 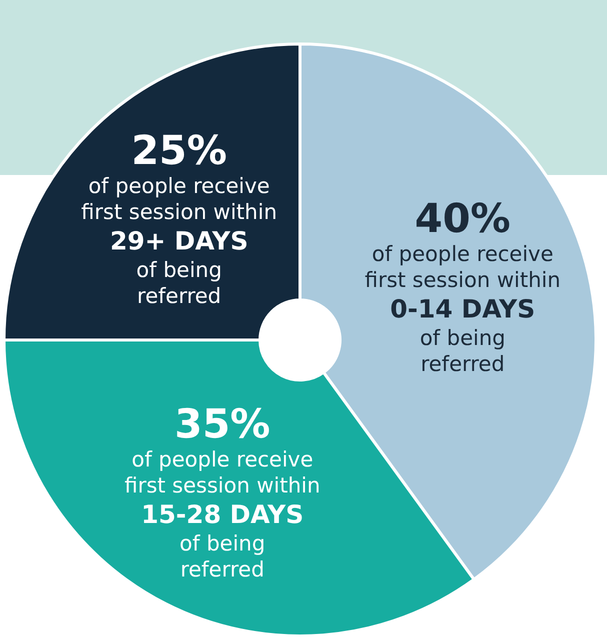 What do you see at coordinates (222, 514) in the screenshot?
I see `slice-label: of people receive first session within 15-28 DAYS of being referred` at bounding box center [222, 514].